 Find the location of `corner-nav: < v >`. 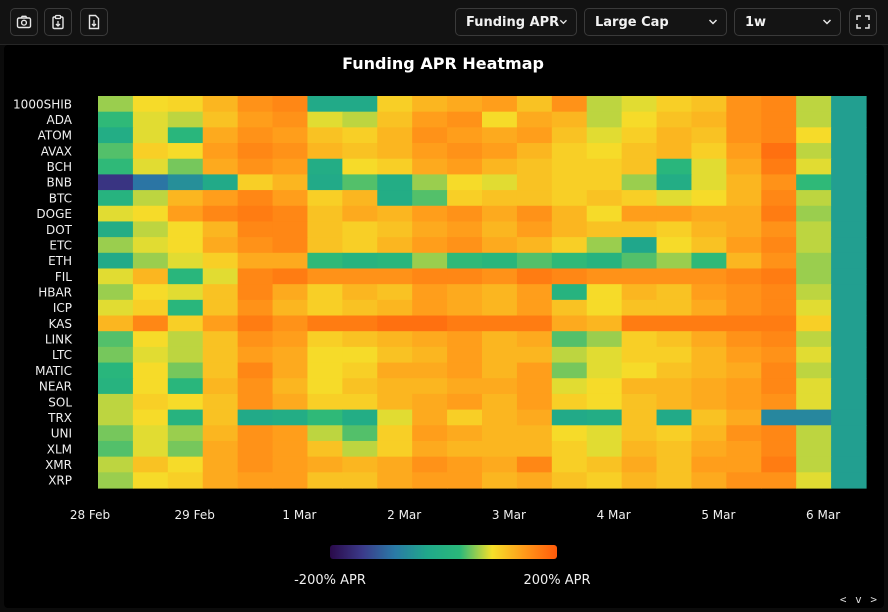

corner-nav: < v > is located at coordinates (858, 599).